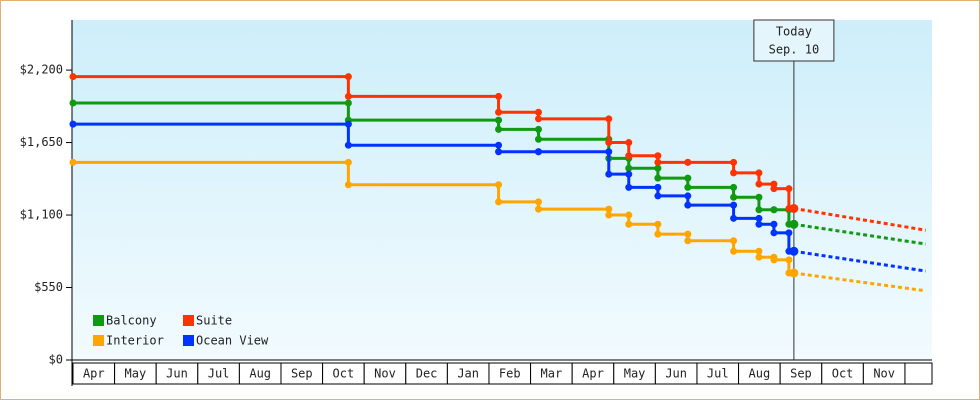 The height and width of the screenshot is (400, 980). Describe the element at coordinates (41, 70) in the screenshot. I see `y-tick-label: $2,200` at that location.